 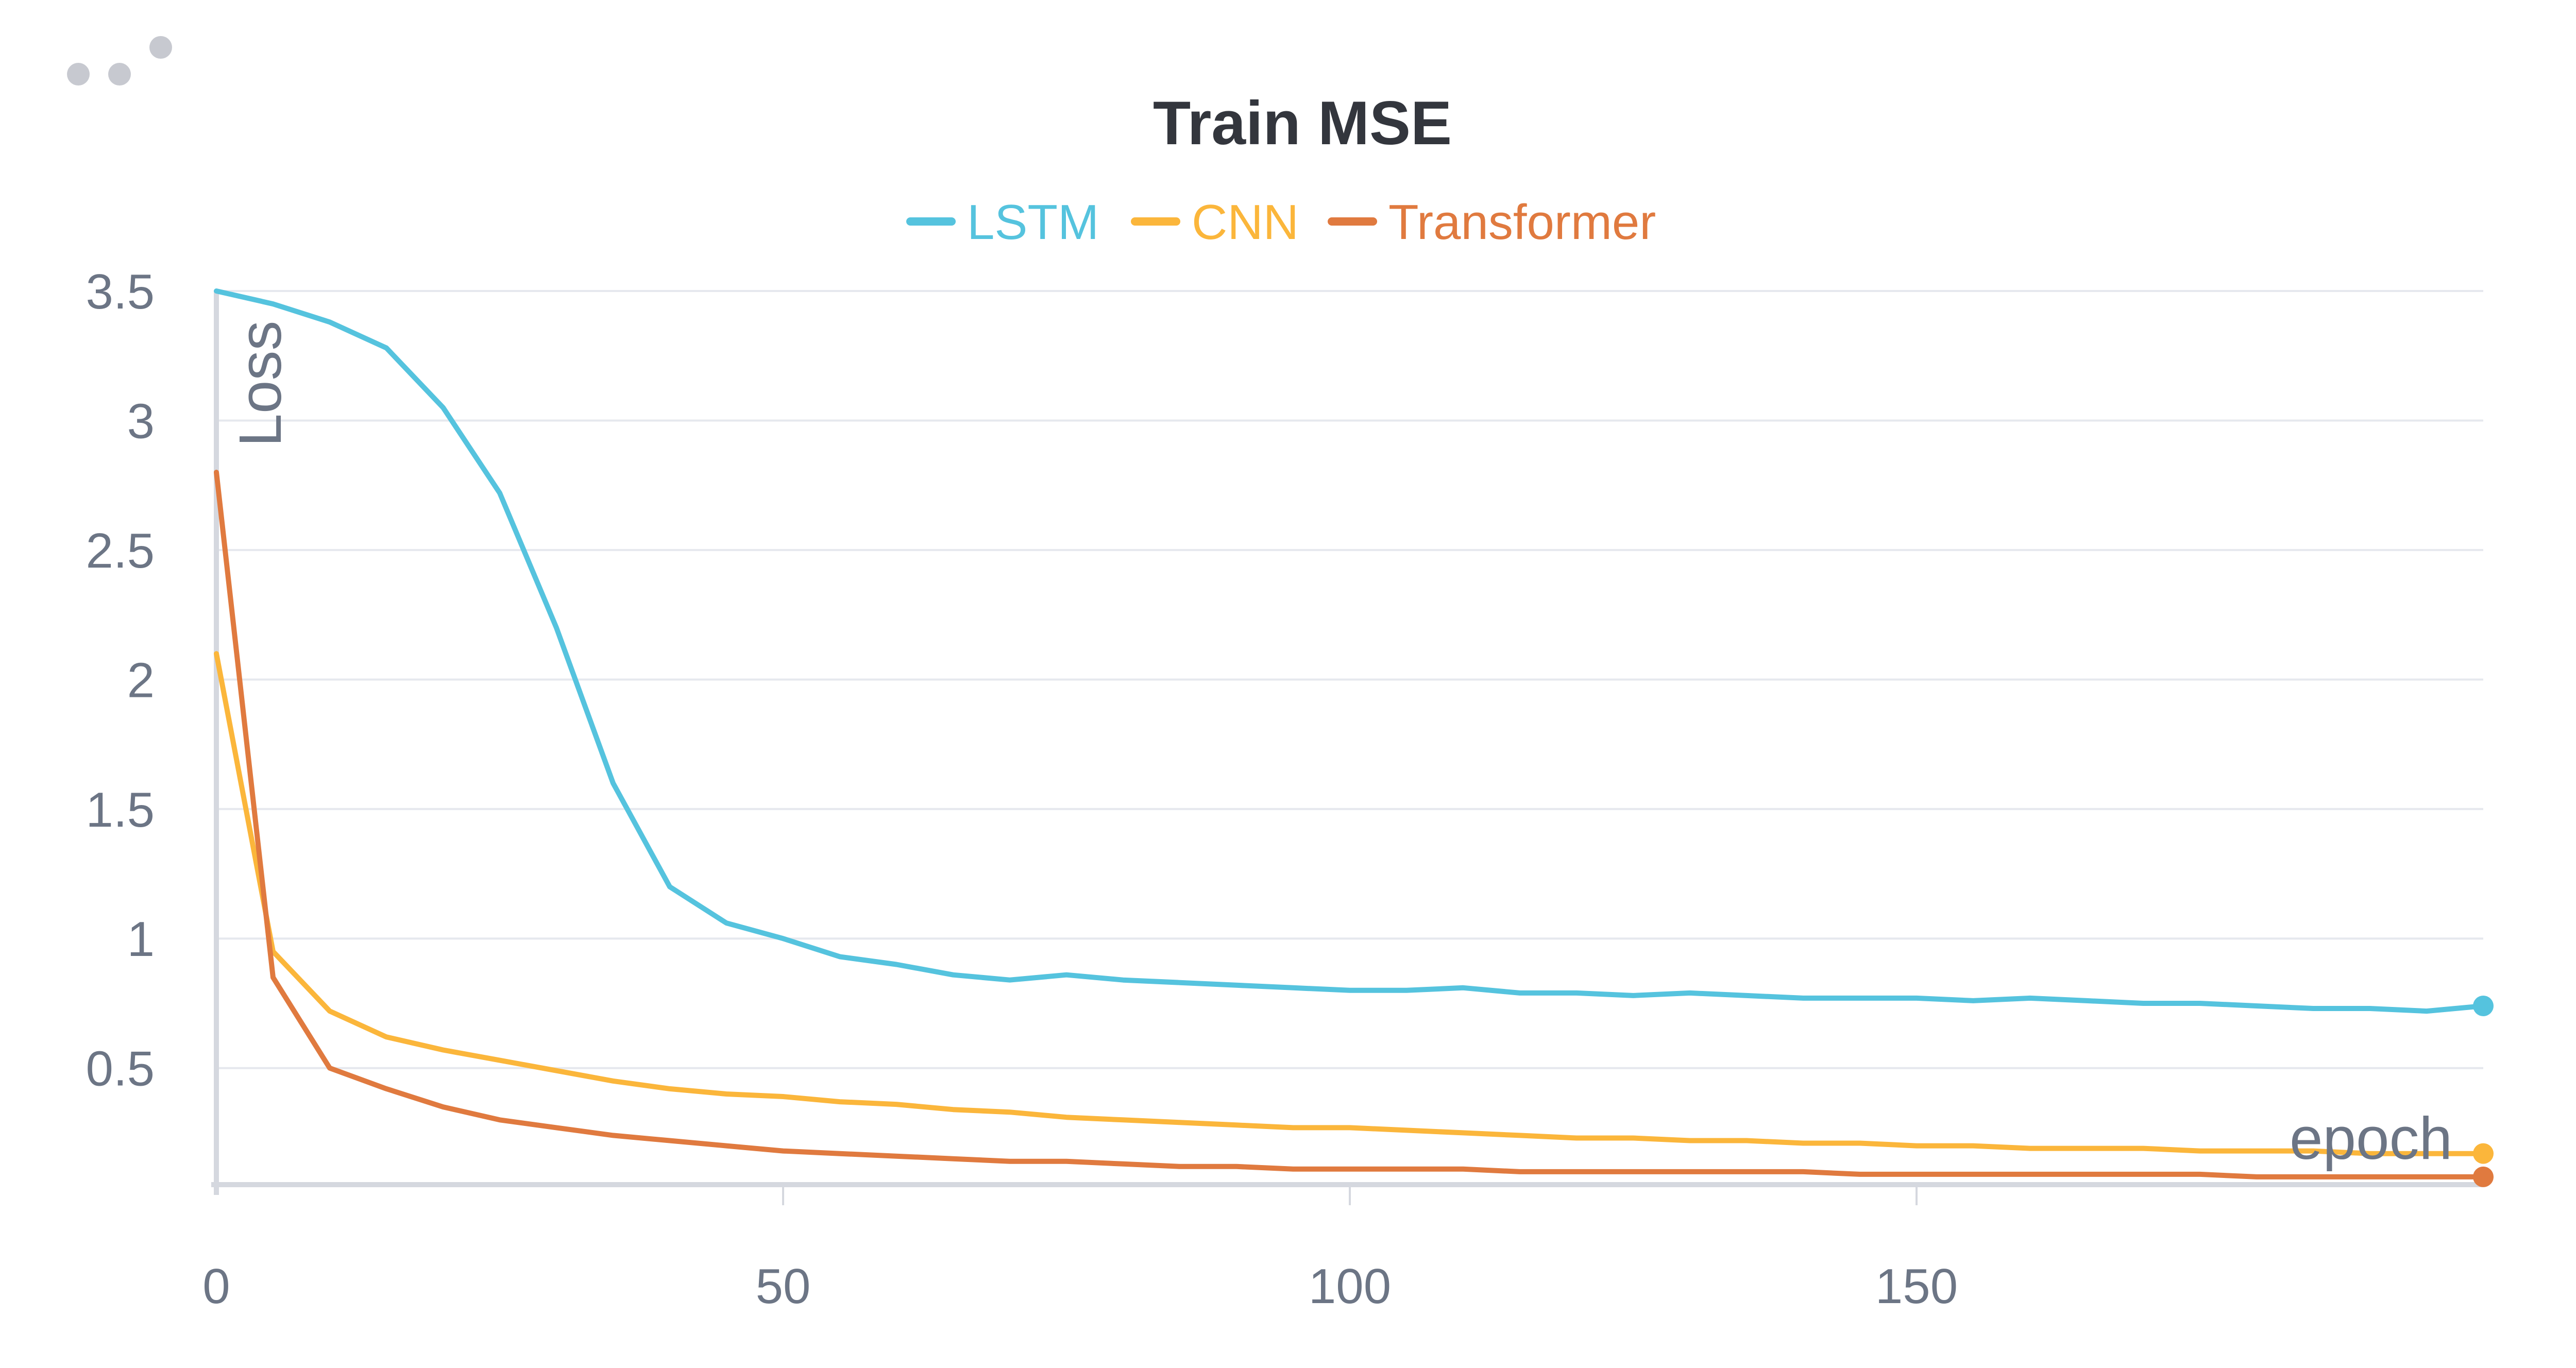 What do you see at coordinates (1033, 222) in the screenshot?
I see `legend-lstm-label: LSTM` at bounding box center [1033, 222].